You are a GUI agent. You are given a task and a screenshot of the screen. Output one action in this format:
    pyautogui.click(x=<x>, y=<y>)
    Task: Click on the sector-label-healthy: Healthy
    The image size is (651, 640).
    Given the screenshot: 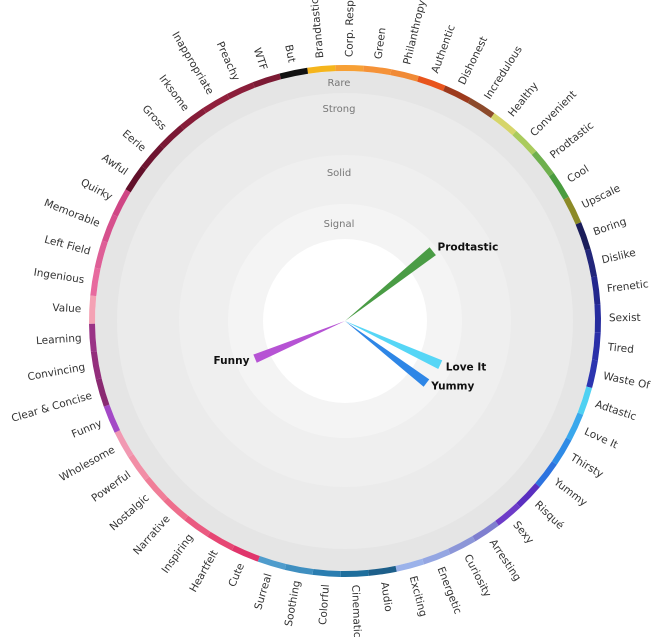 What is the action you would take?
    pyautogui.click(x=523, y=99)
    